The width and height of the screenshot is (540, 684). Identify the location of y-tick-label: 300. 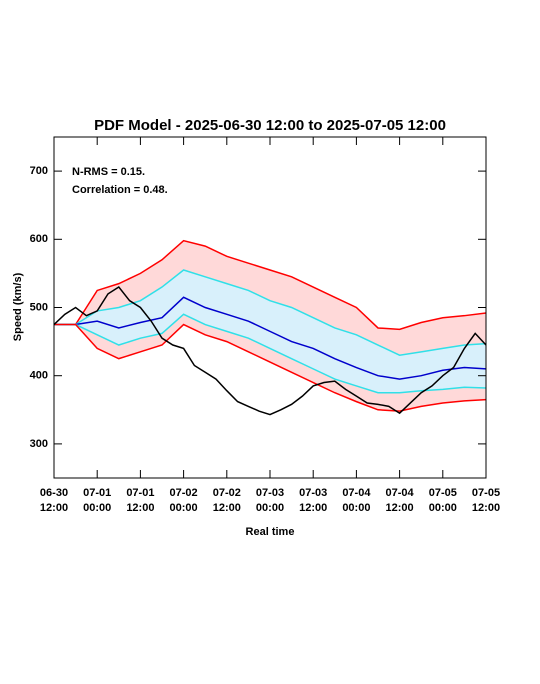
(39, 444).